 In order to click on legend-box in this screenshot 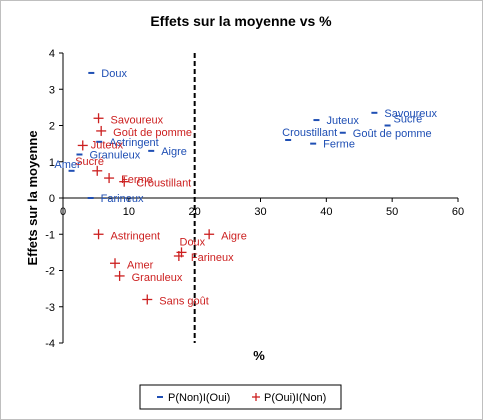, I will do `click(240, 397)`.